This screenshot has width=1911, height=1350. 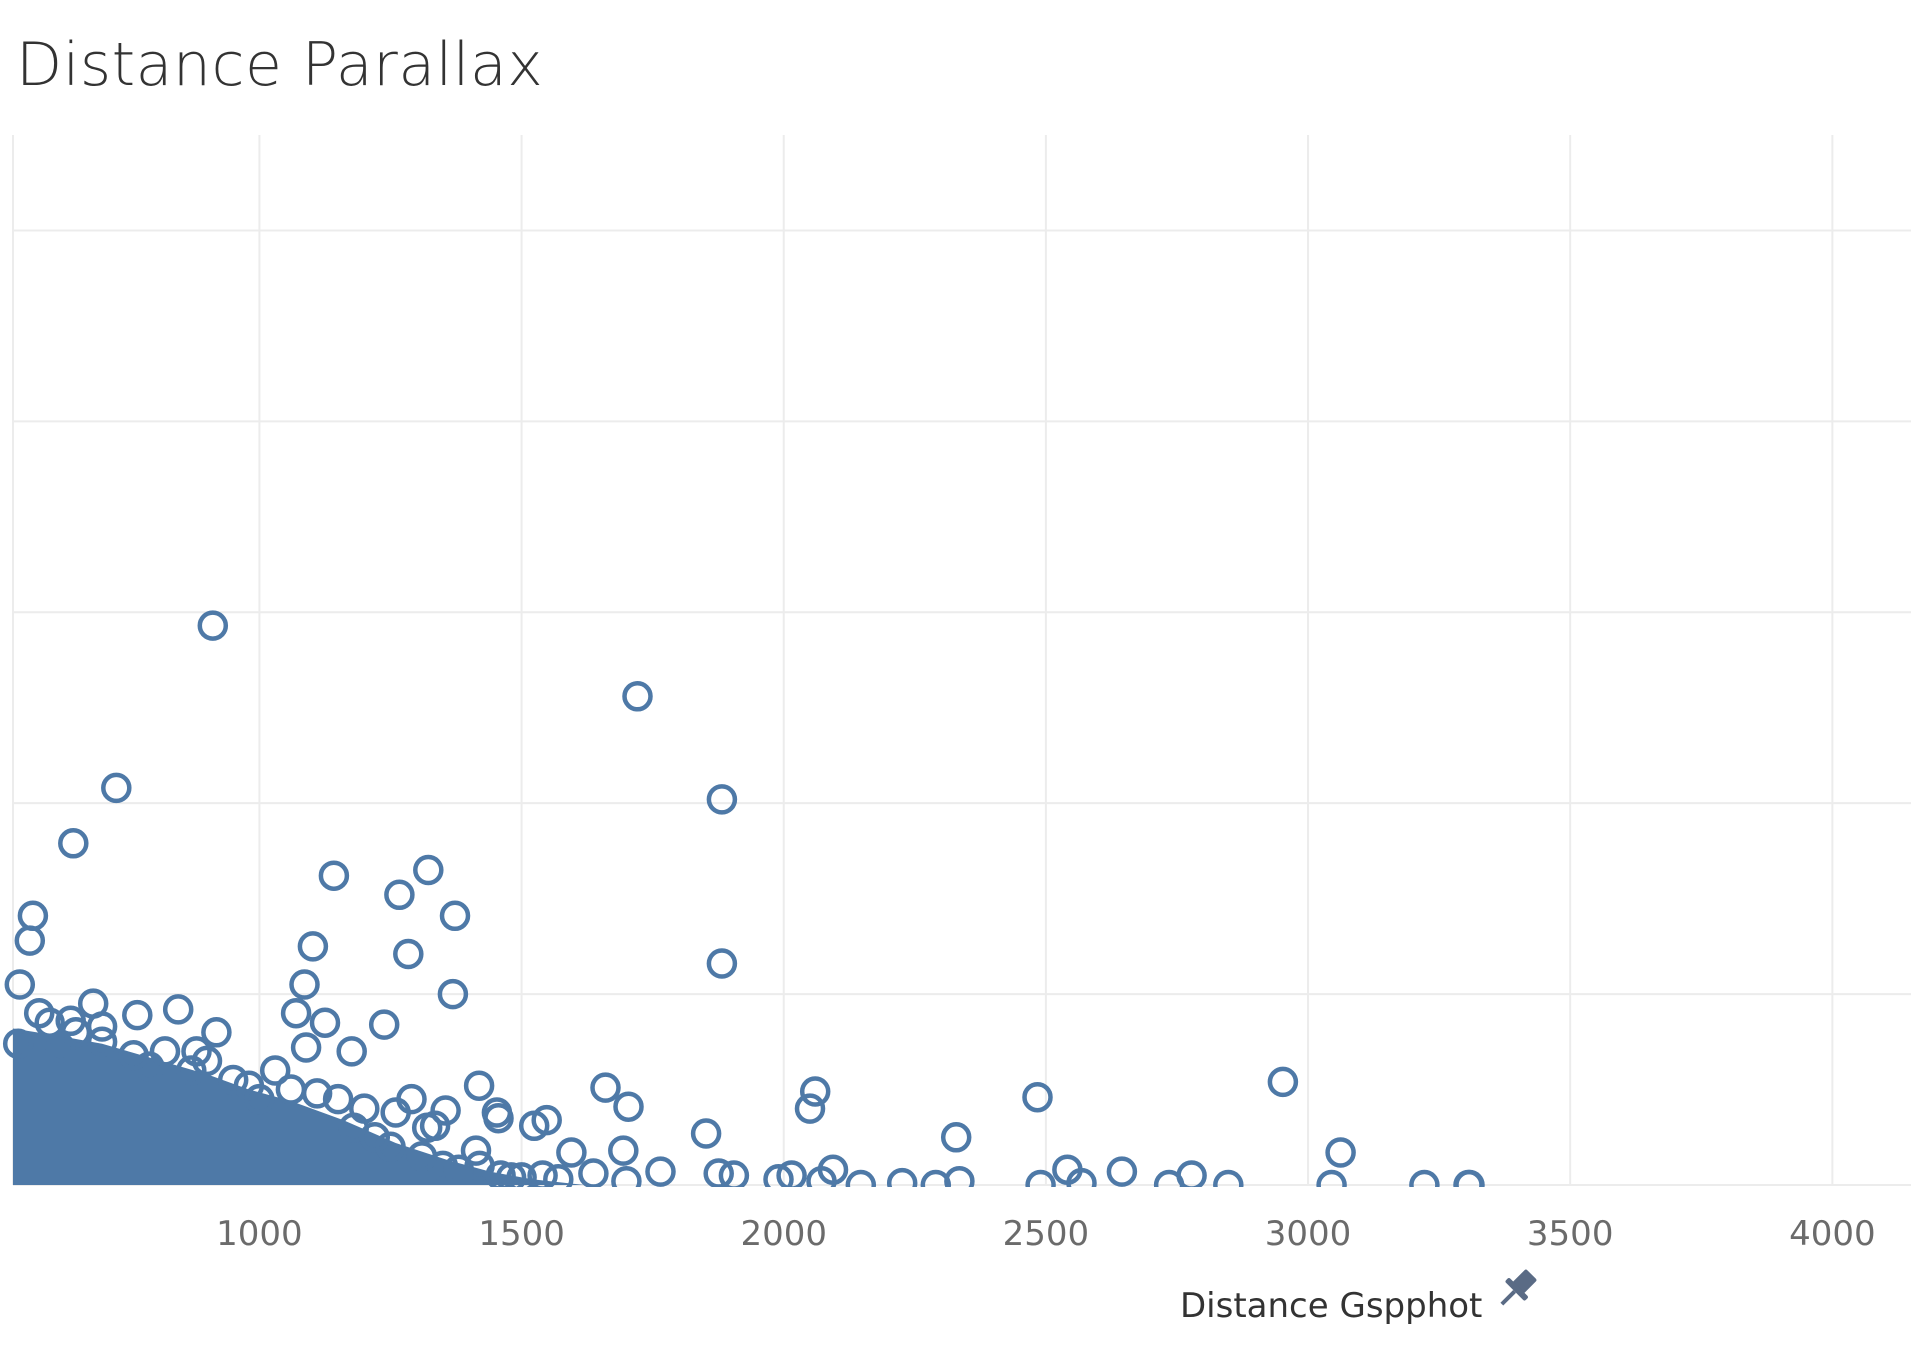 I want to click on x-tick-label: 3500, so click(x=1570, y=1234).